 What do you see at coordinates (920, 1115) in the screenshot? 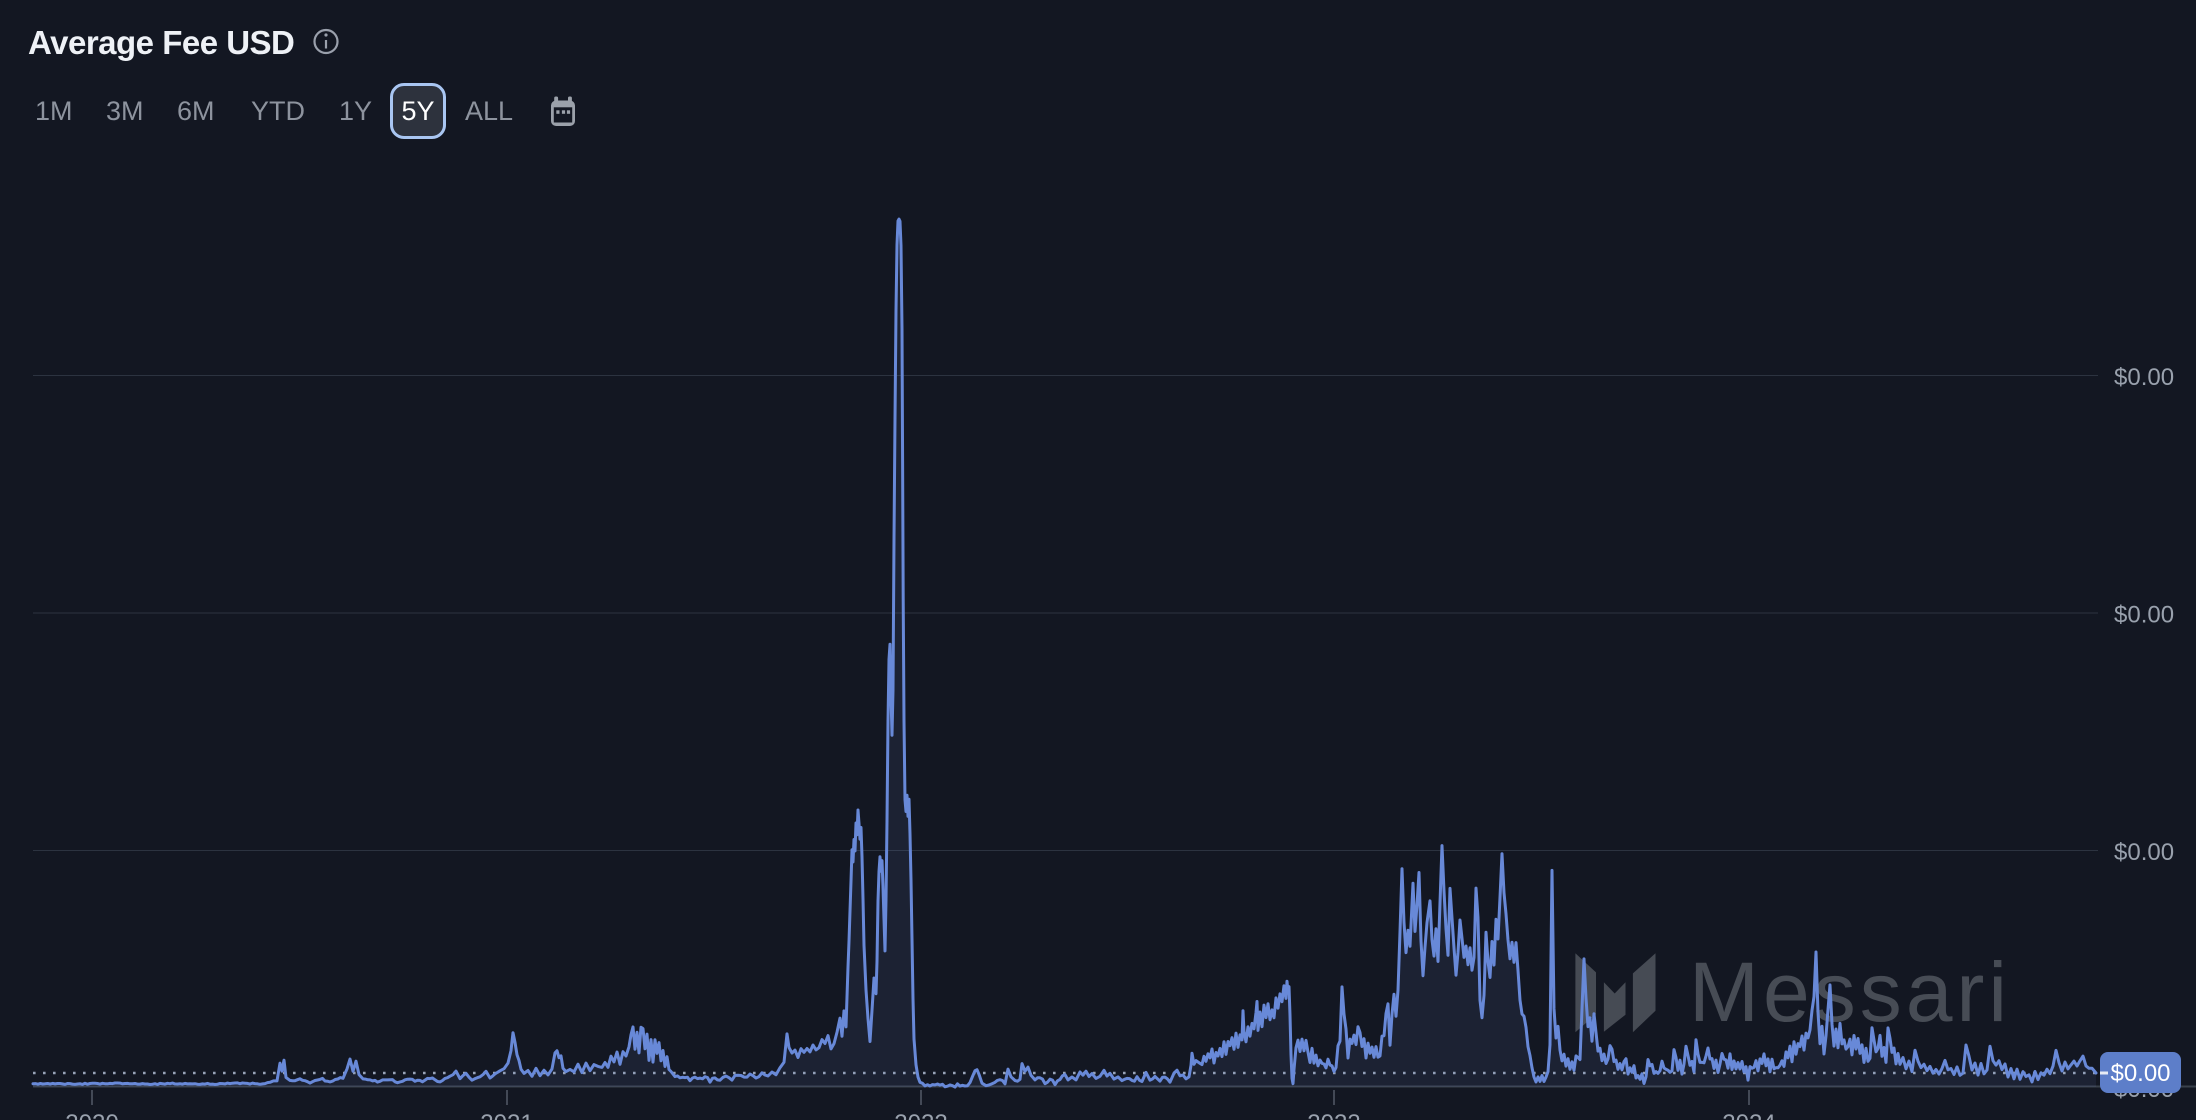
I see `svg-text: 2022` at bounding box center [920, 1115].